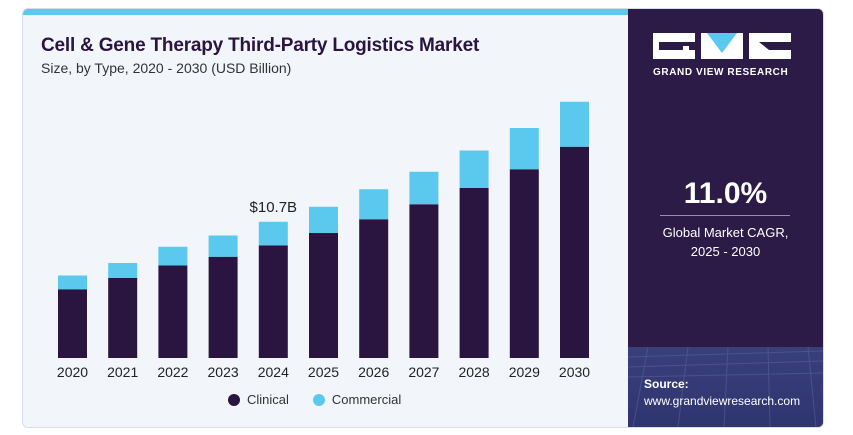 This screenshot has height=435, width=853. I want to click on bar-clinical-2027, so click(424, 281).